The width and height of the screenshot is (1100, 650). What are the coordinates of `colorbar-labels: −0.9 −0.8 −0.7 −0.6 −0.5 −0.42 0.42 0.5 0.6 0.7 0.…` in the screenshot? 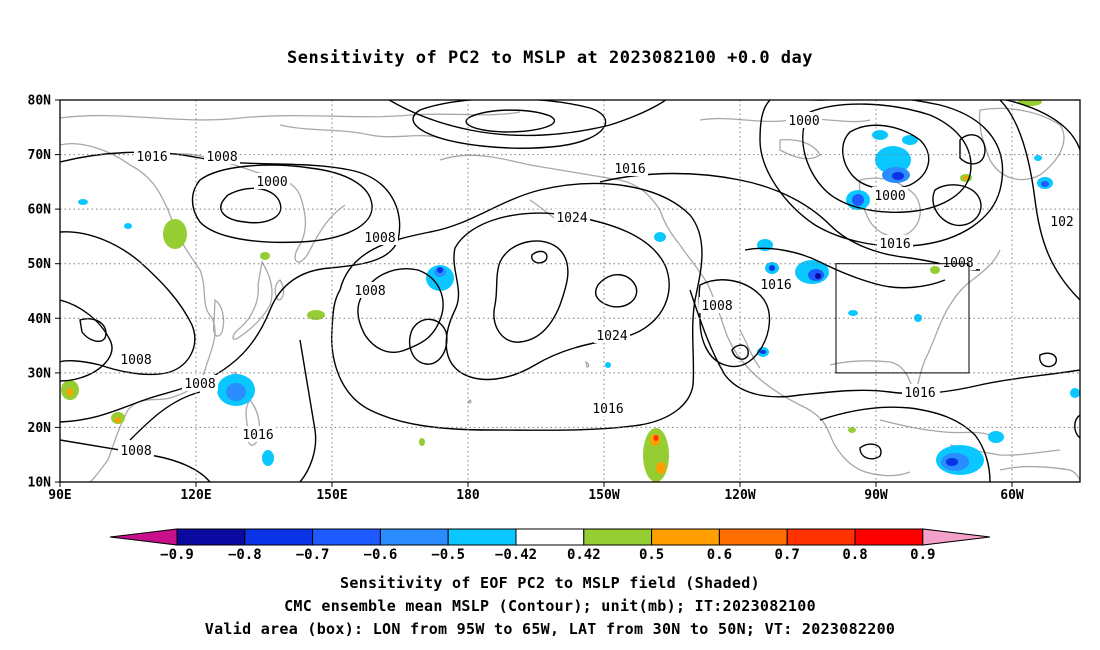 It's located at (547, 555).